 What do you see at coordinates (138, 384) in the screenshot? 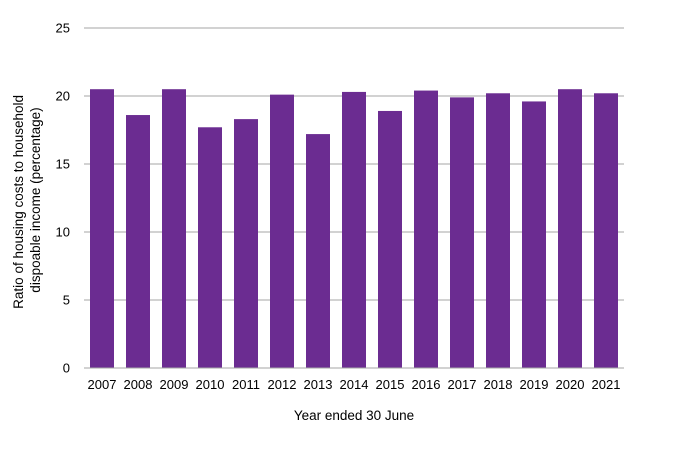
I see `x-tick-label: 2008` at bounding box center [138, 384].